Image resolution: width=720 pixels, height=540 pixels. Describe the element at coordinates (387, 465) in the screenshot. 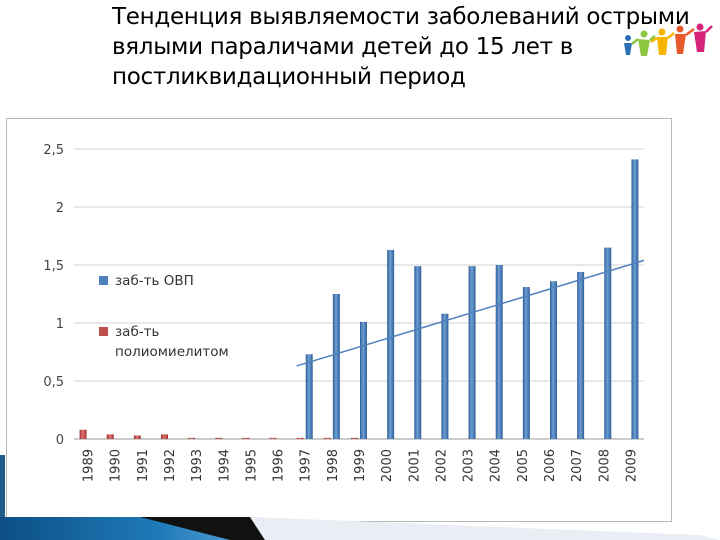

I see `x-tick-label: 2000` at that location.